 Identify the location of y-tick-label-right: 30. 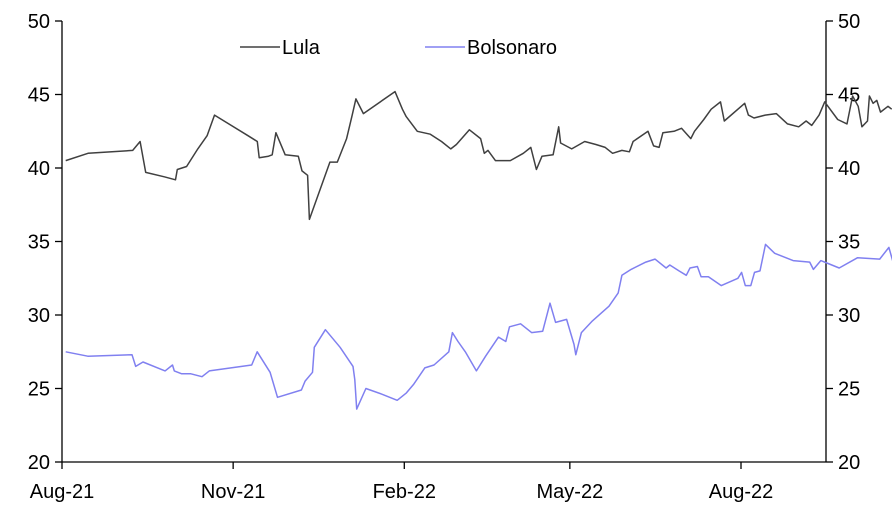
(849, 316).